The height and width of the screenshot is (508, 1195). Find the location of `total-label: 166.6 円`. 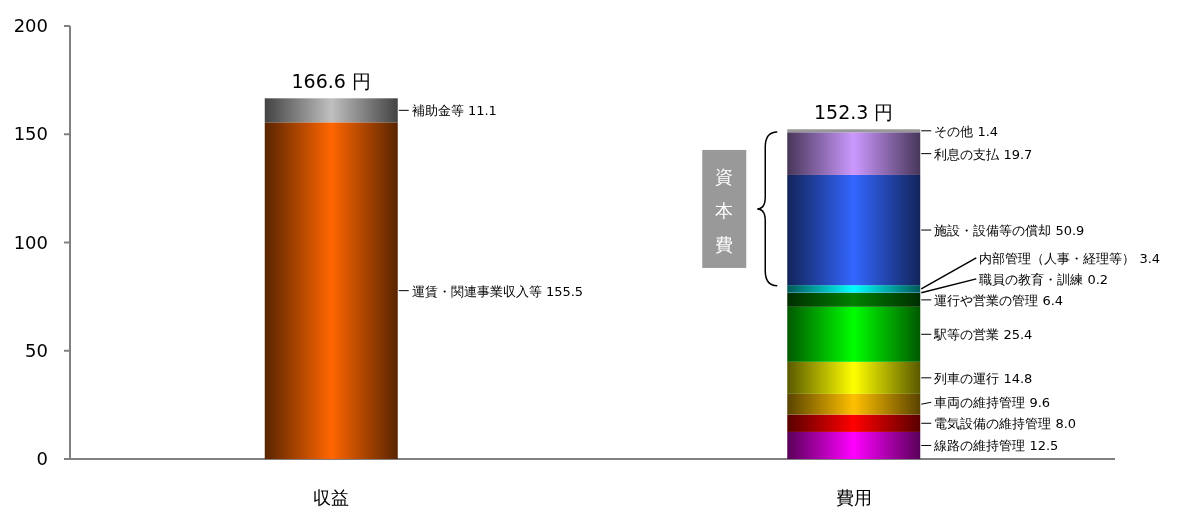

total-label: 166.6 円 is located at coordinates (331, 81).